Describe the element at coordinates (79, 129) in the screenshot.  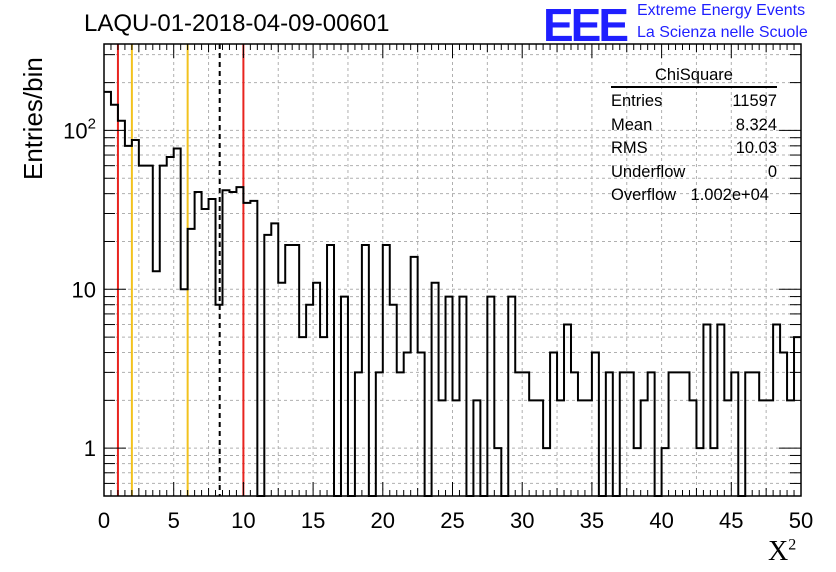
I see `y-tick-label: 102` at that location.